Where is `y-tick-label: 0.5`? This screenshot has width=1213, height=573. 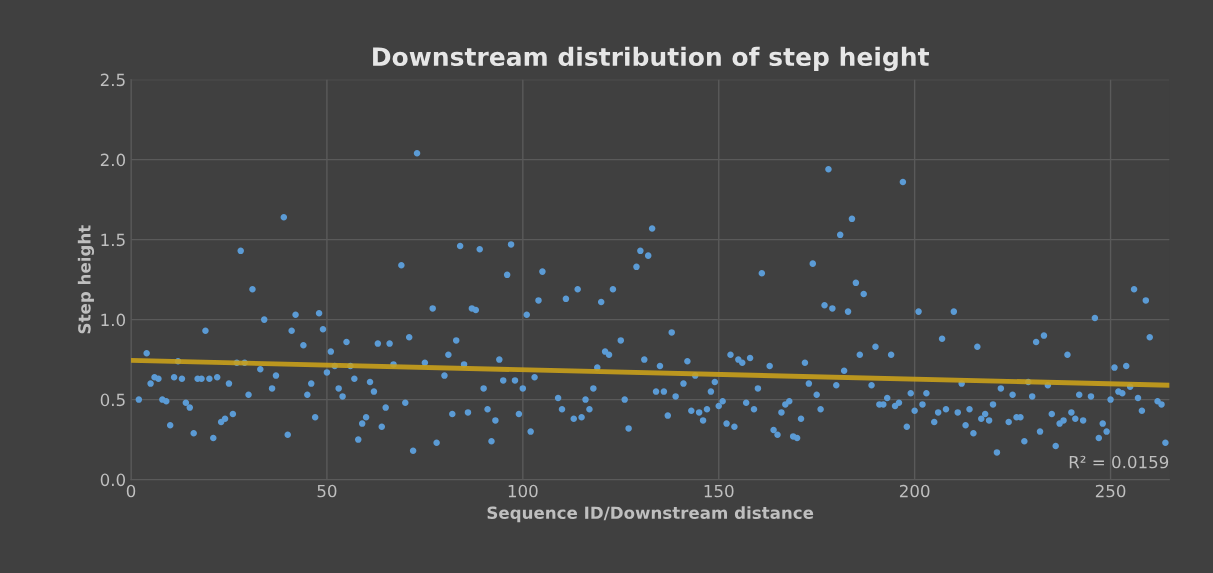 y-tick-label: 0.5 is located at coordinates (112, 400).